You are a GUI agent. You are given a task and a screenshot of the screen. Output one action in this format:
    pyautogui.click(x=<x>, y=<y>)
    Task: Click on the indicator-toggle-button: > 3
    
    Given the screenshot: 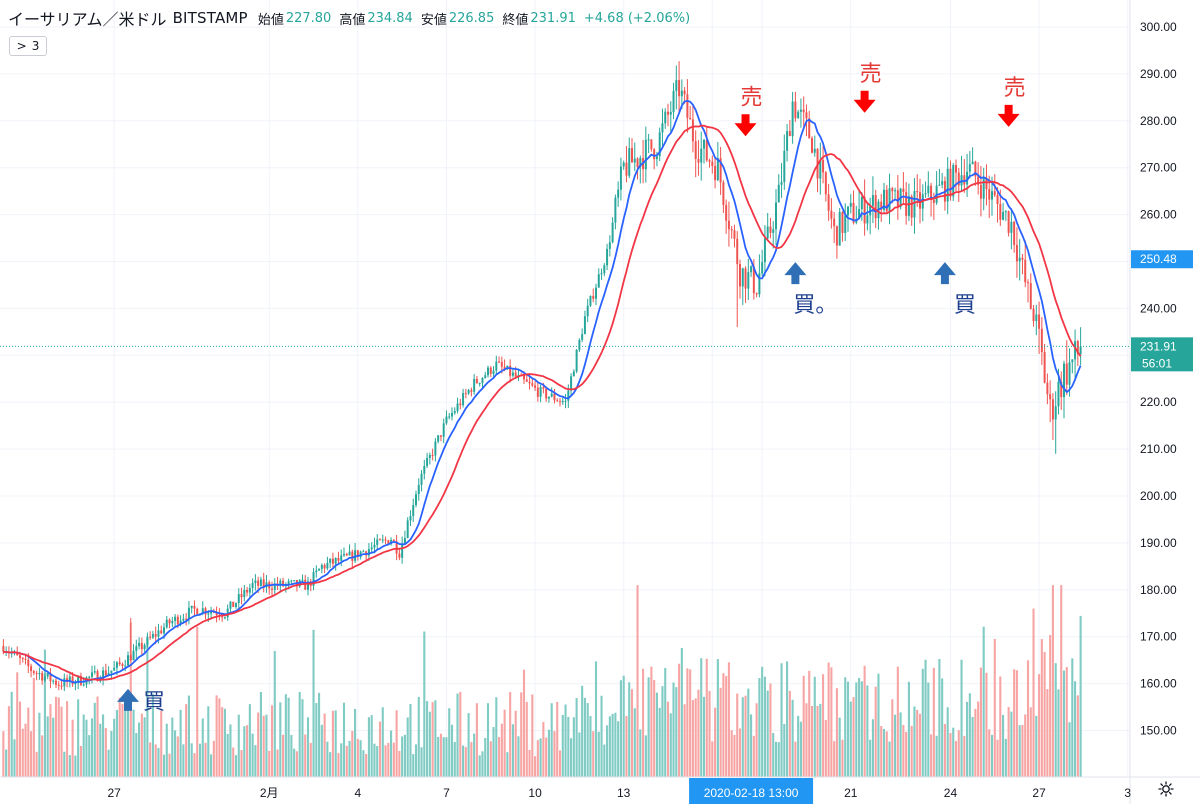 What is the action you would take?
    pyautogui.click(x=28, y=46)
    